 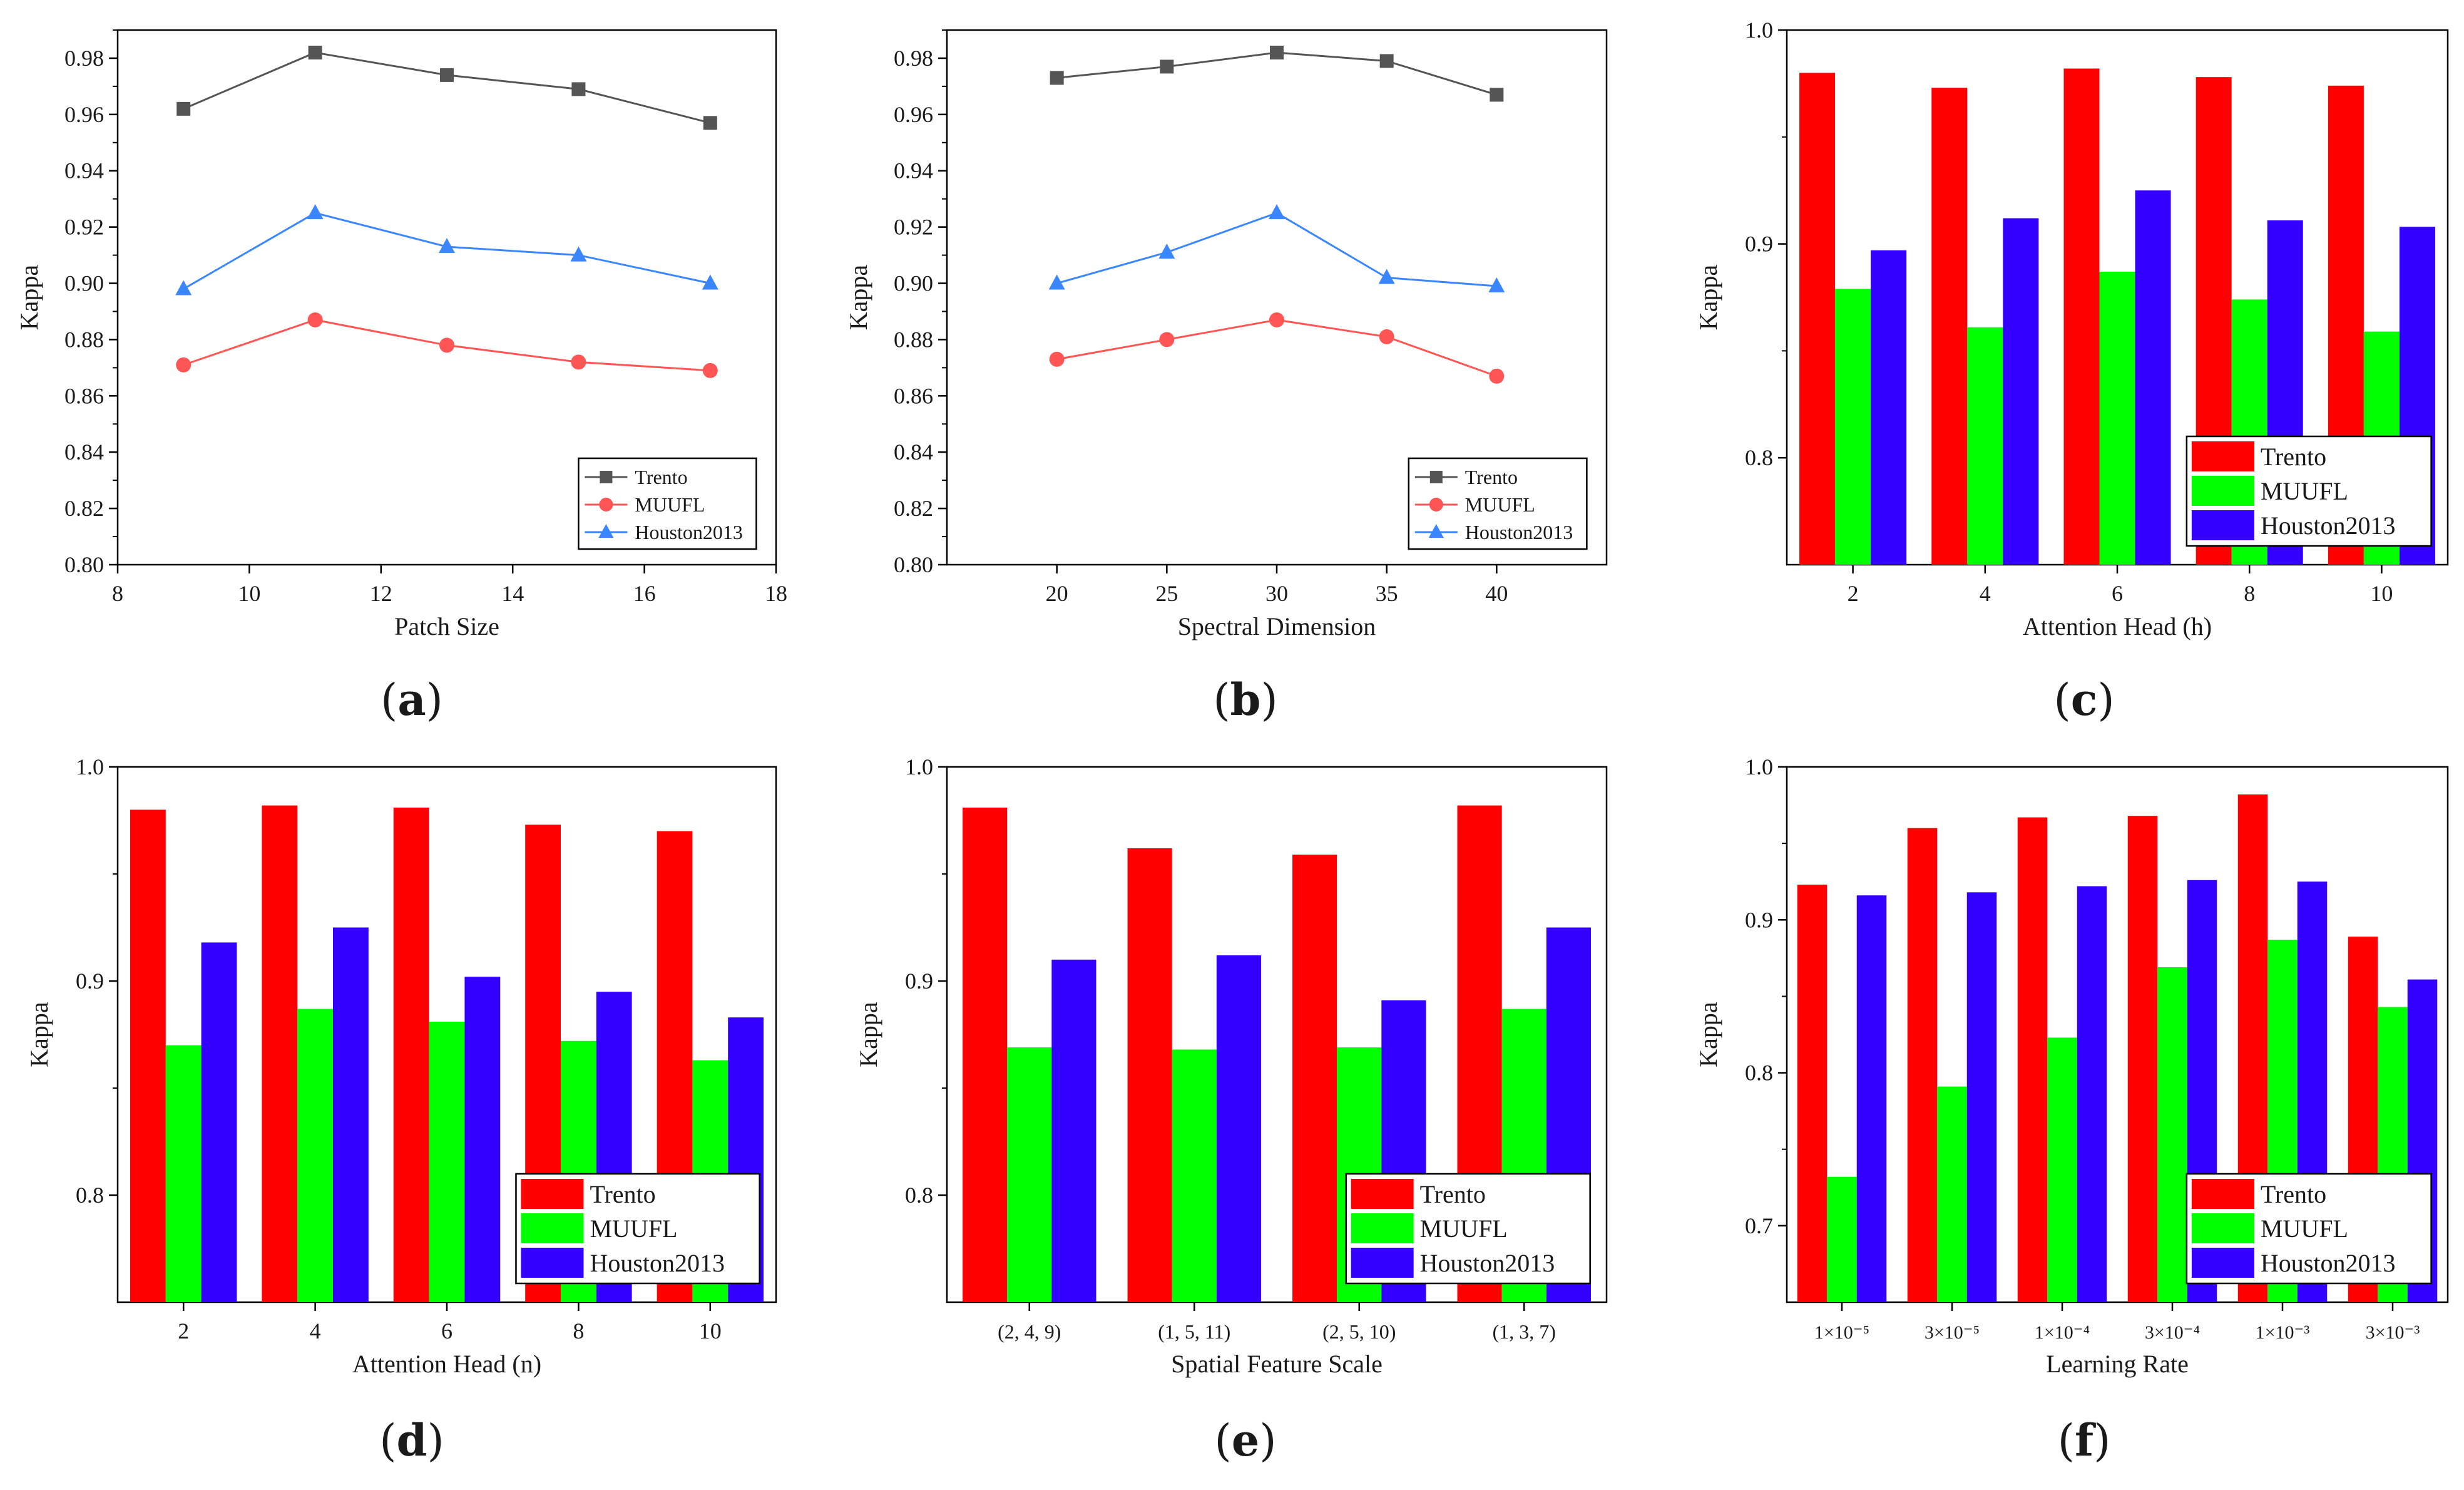 I want to click on x-tick-label: (2, 4, 9), so click(x=1029, y=1331).